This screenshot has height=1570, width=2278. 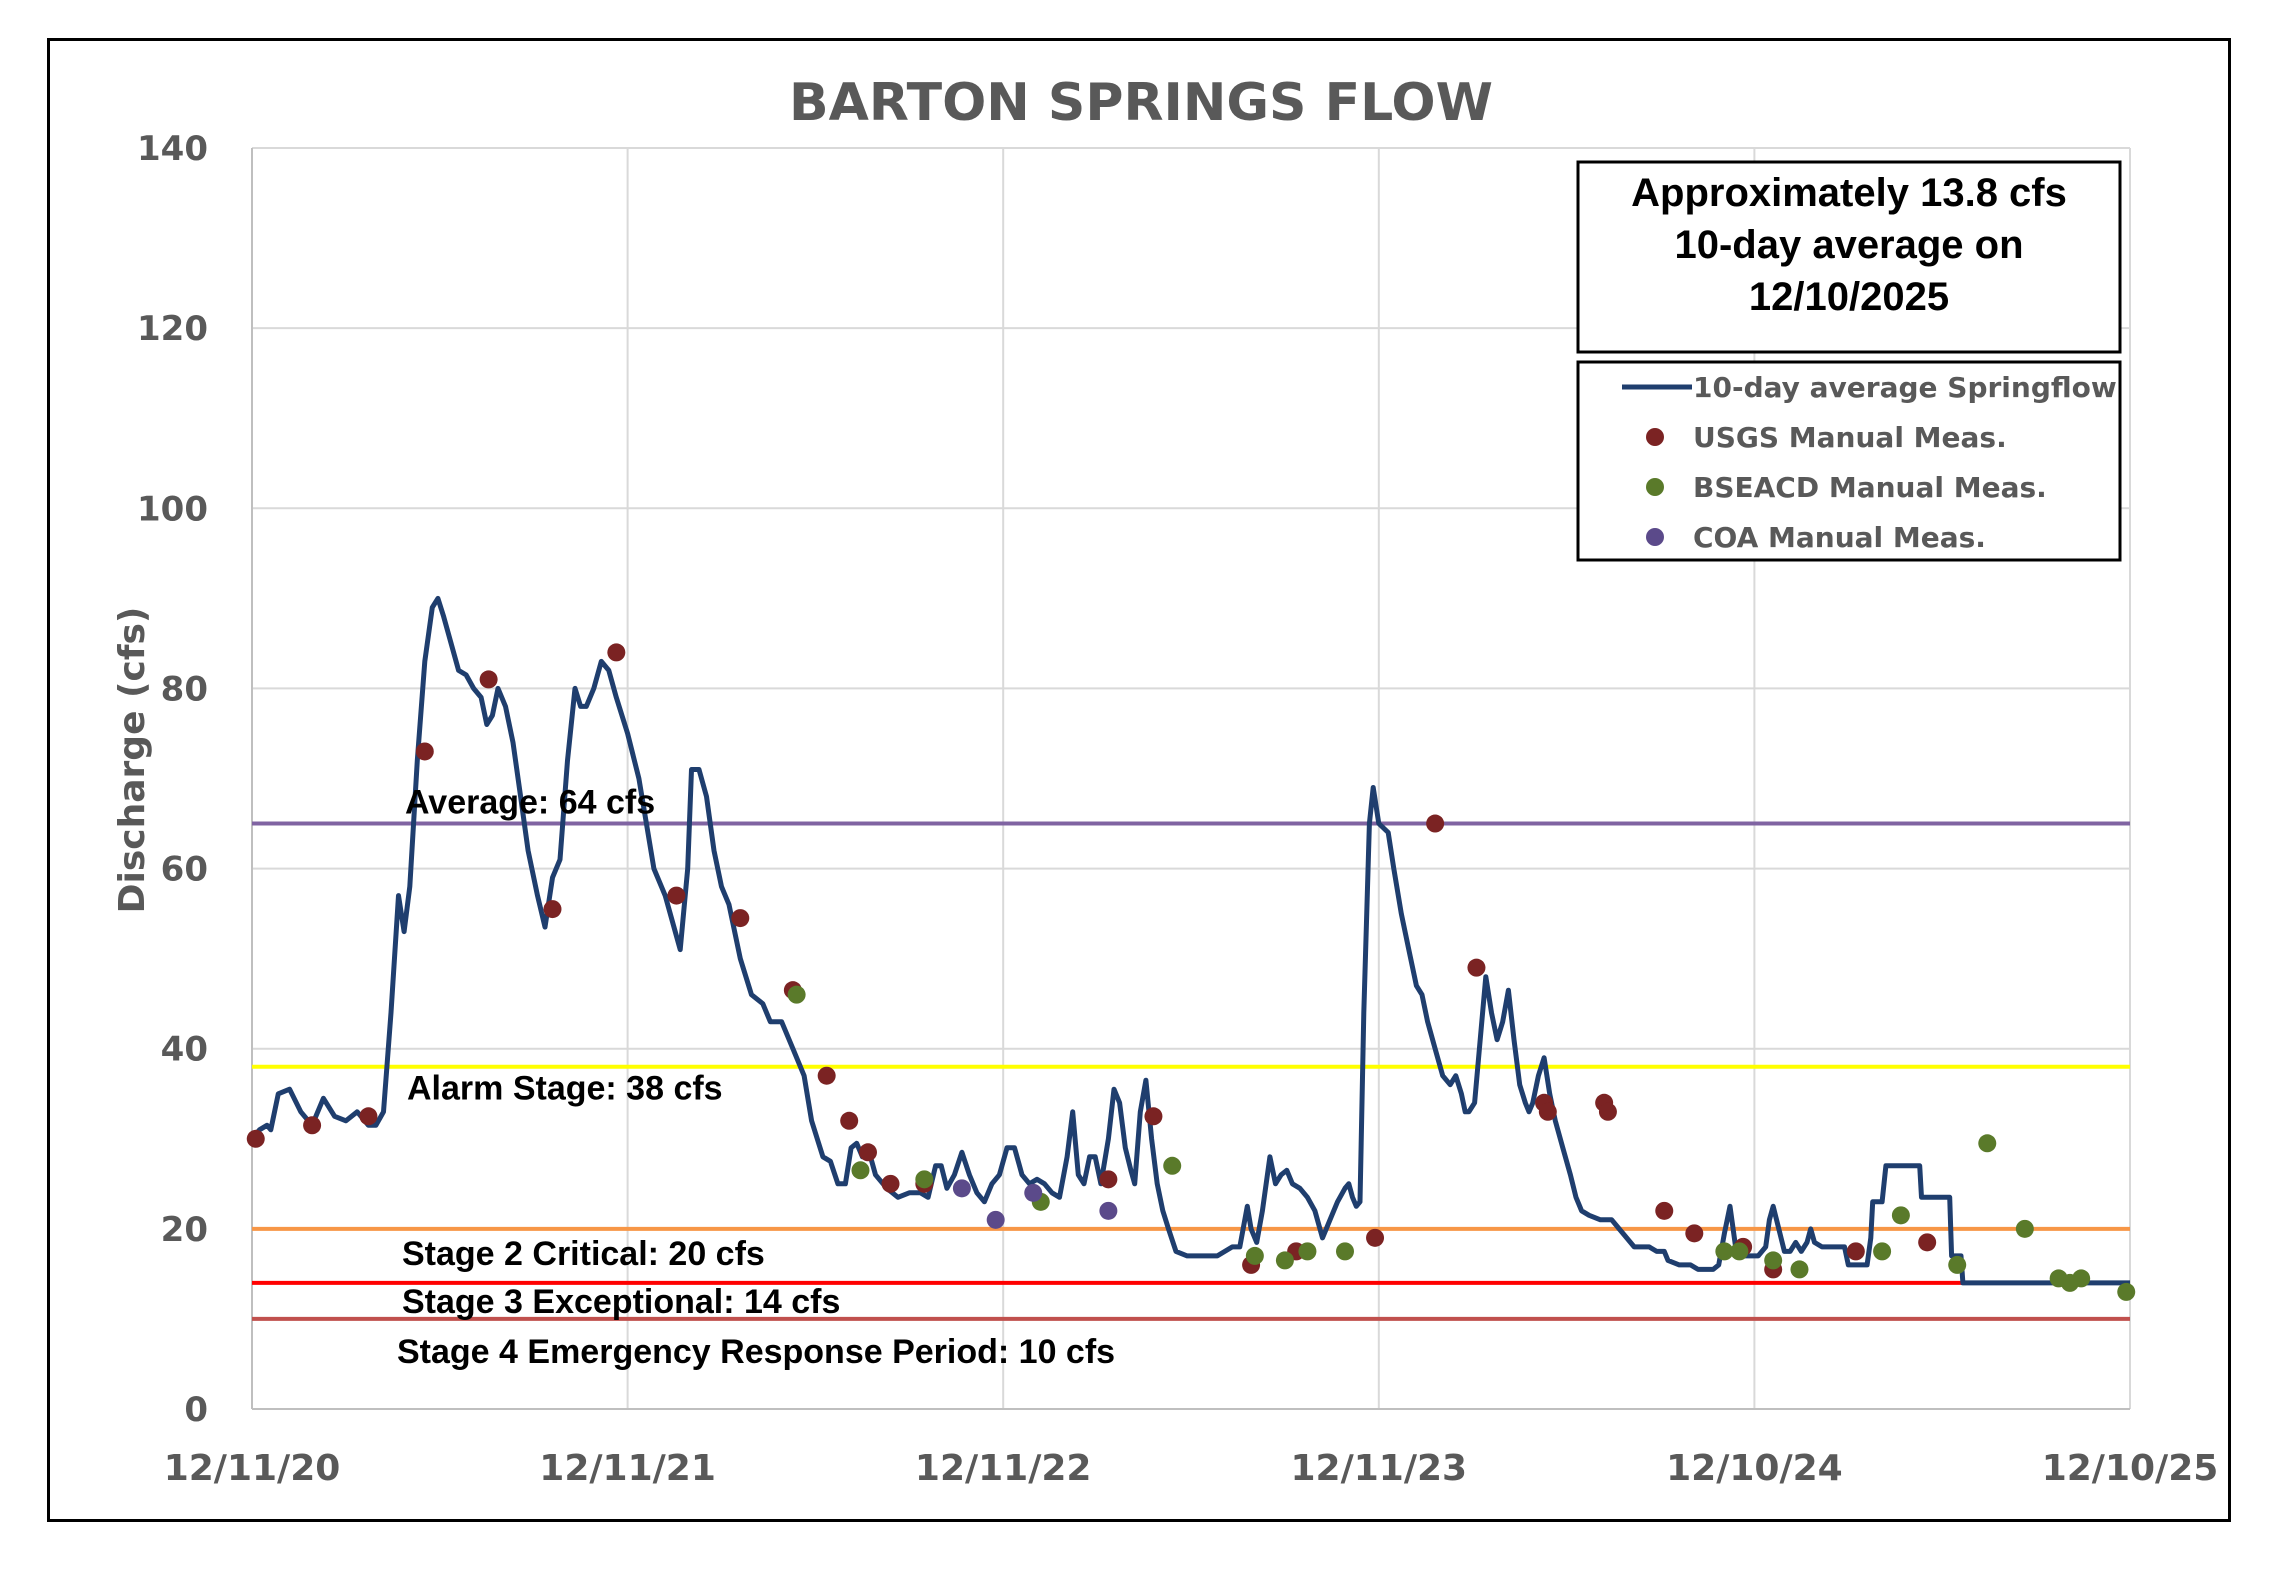 I want to click on annotation-line-2: 10-day average on, so click(x=1848, y=245).